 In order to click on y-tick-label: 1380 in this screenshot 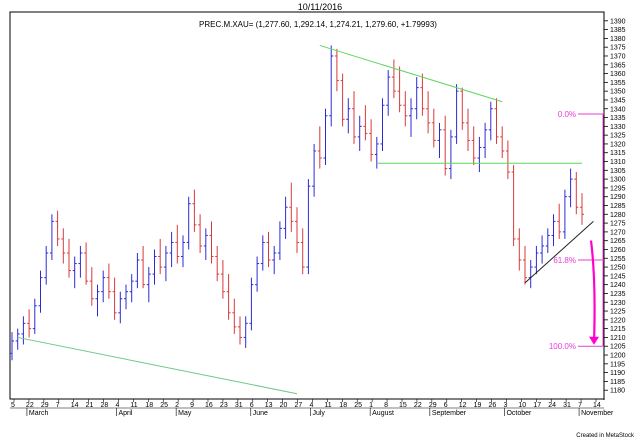, I will do `click(618, 39)`.